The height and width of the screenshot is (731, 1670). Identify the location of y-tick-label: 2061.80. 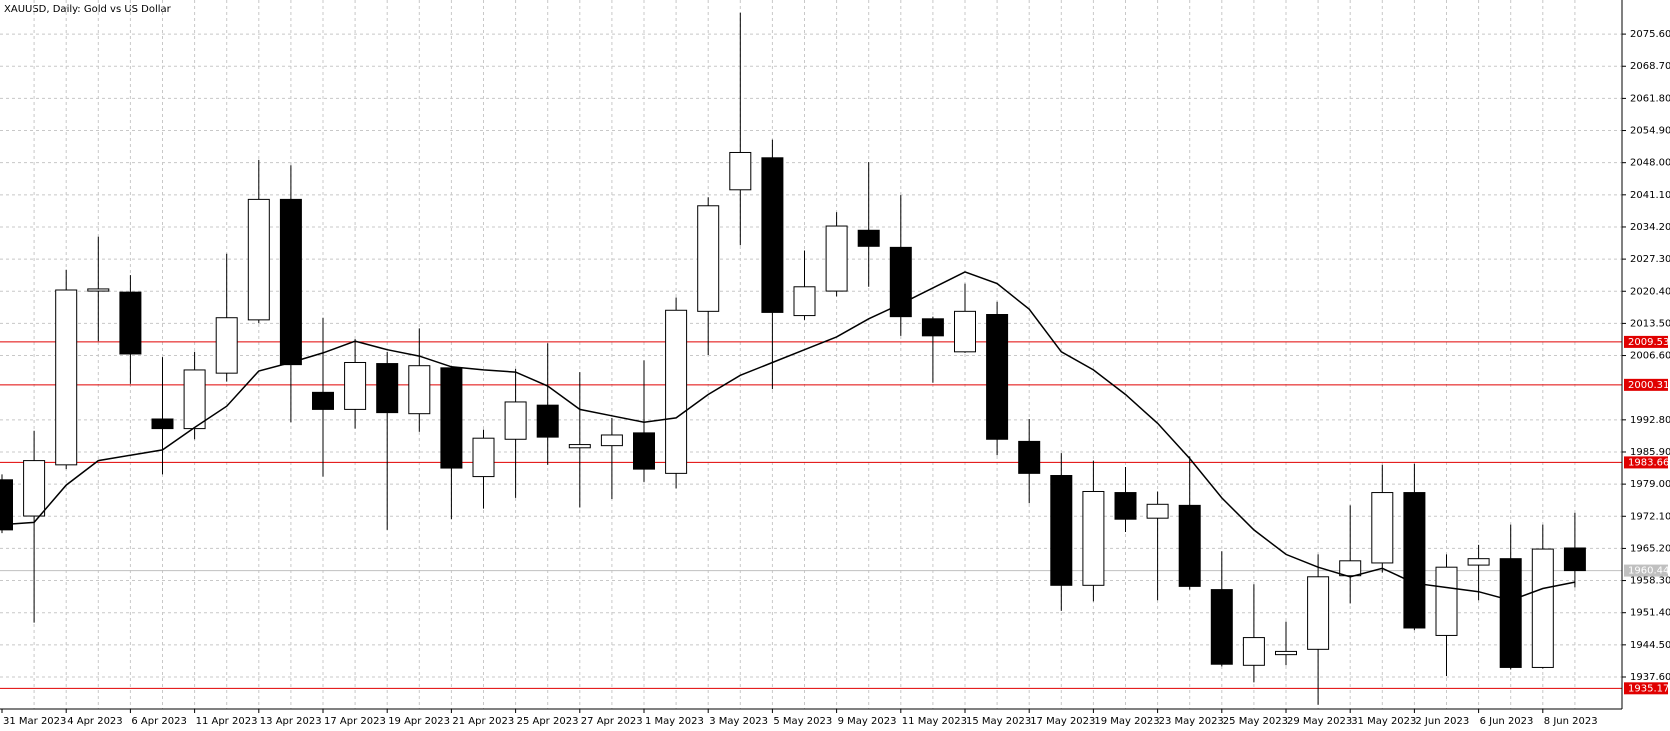
(1650, 98).